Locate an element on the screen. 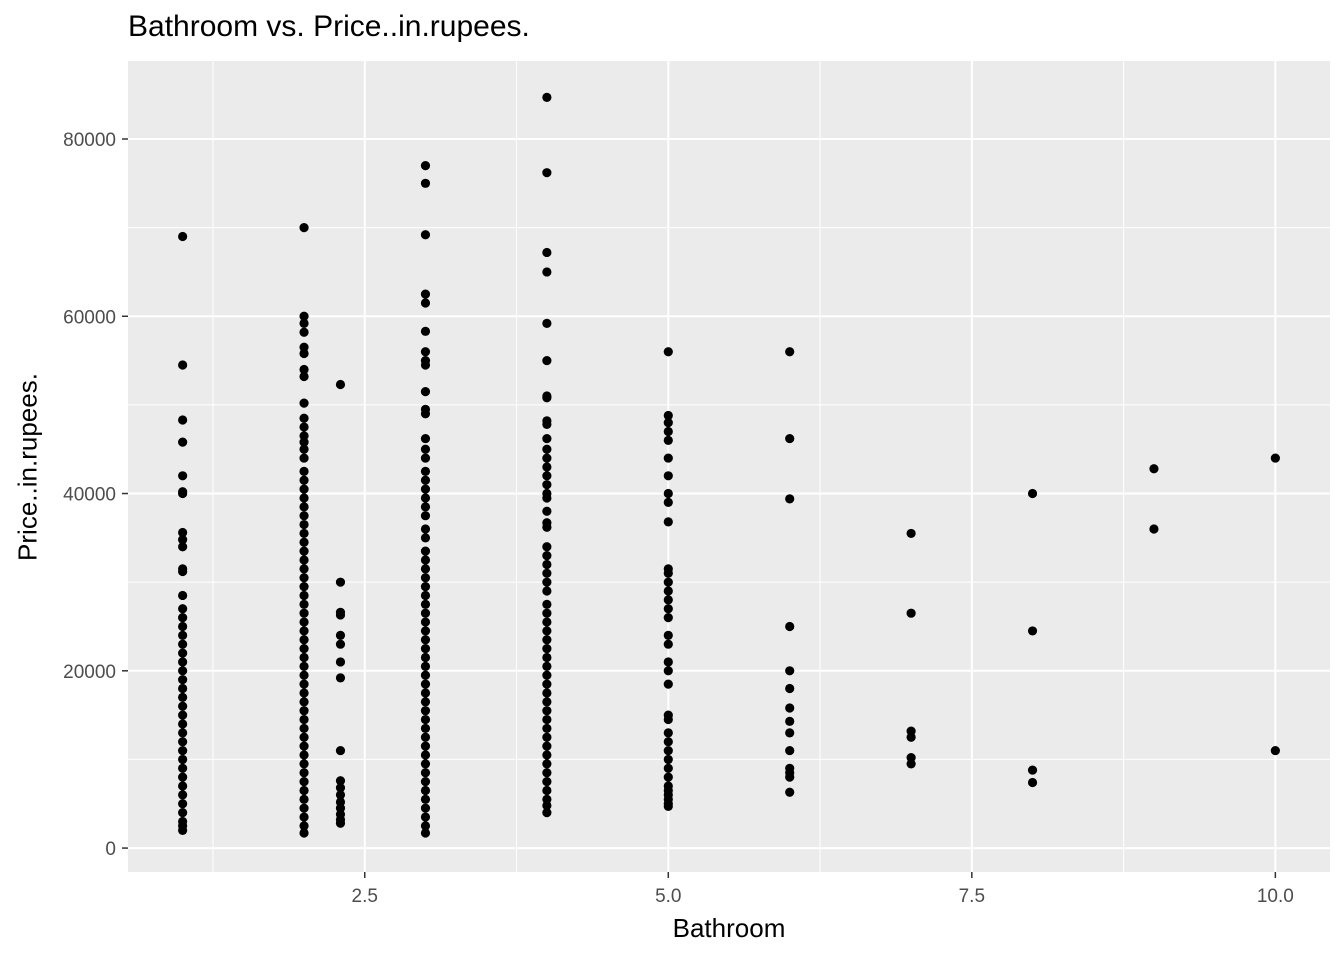 The image size is (1344, 960). x-tick-label: 5.0 is located at coordinates (668, 896).